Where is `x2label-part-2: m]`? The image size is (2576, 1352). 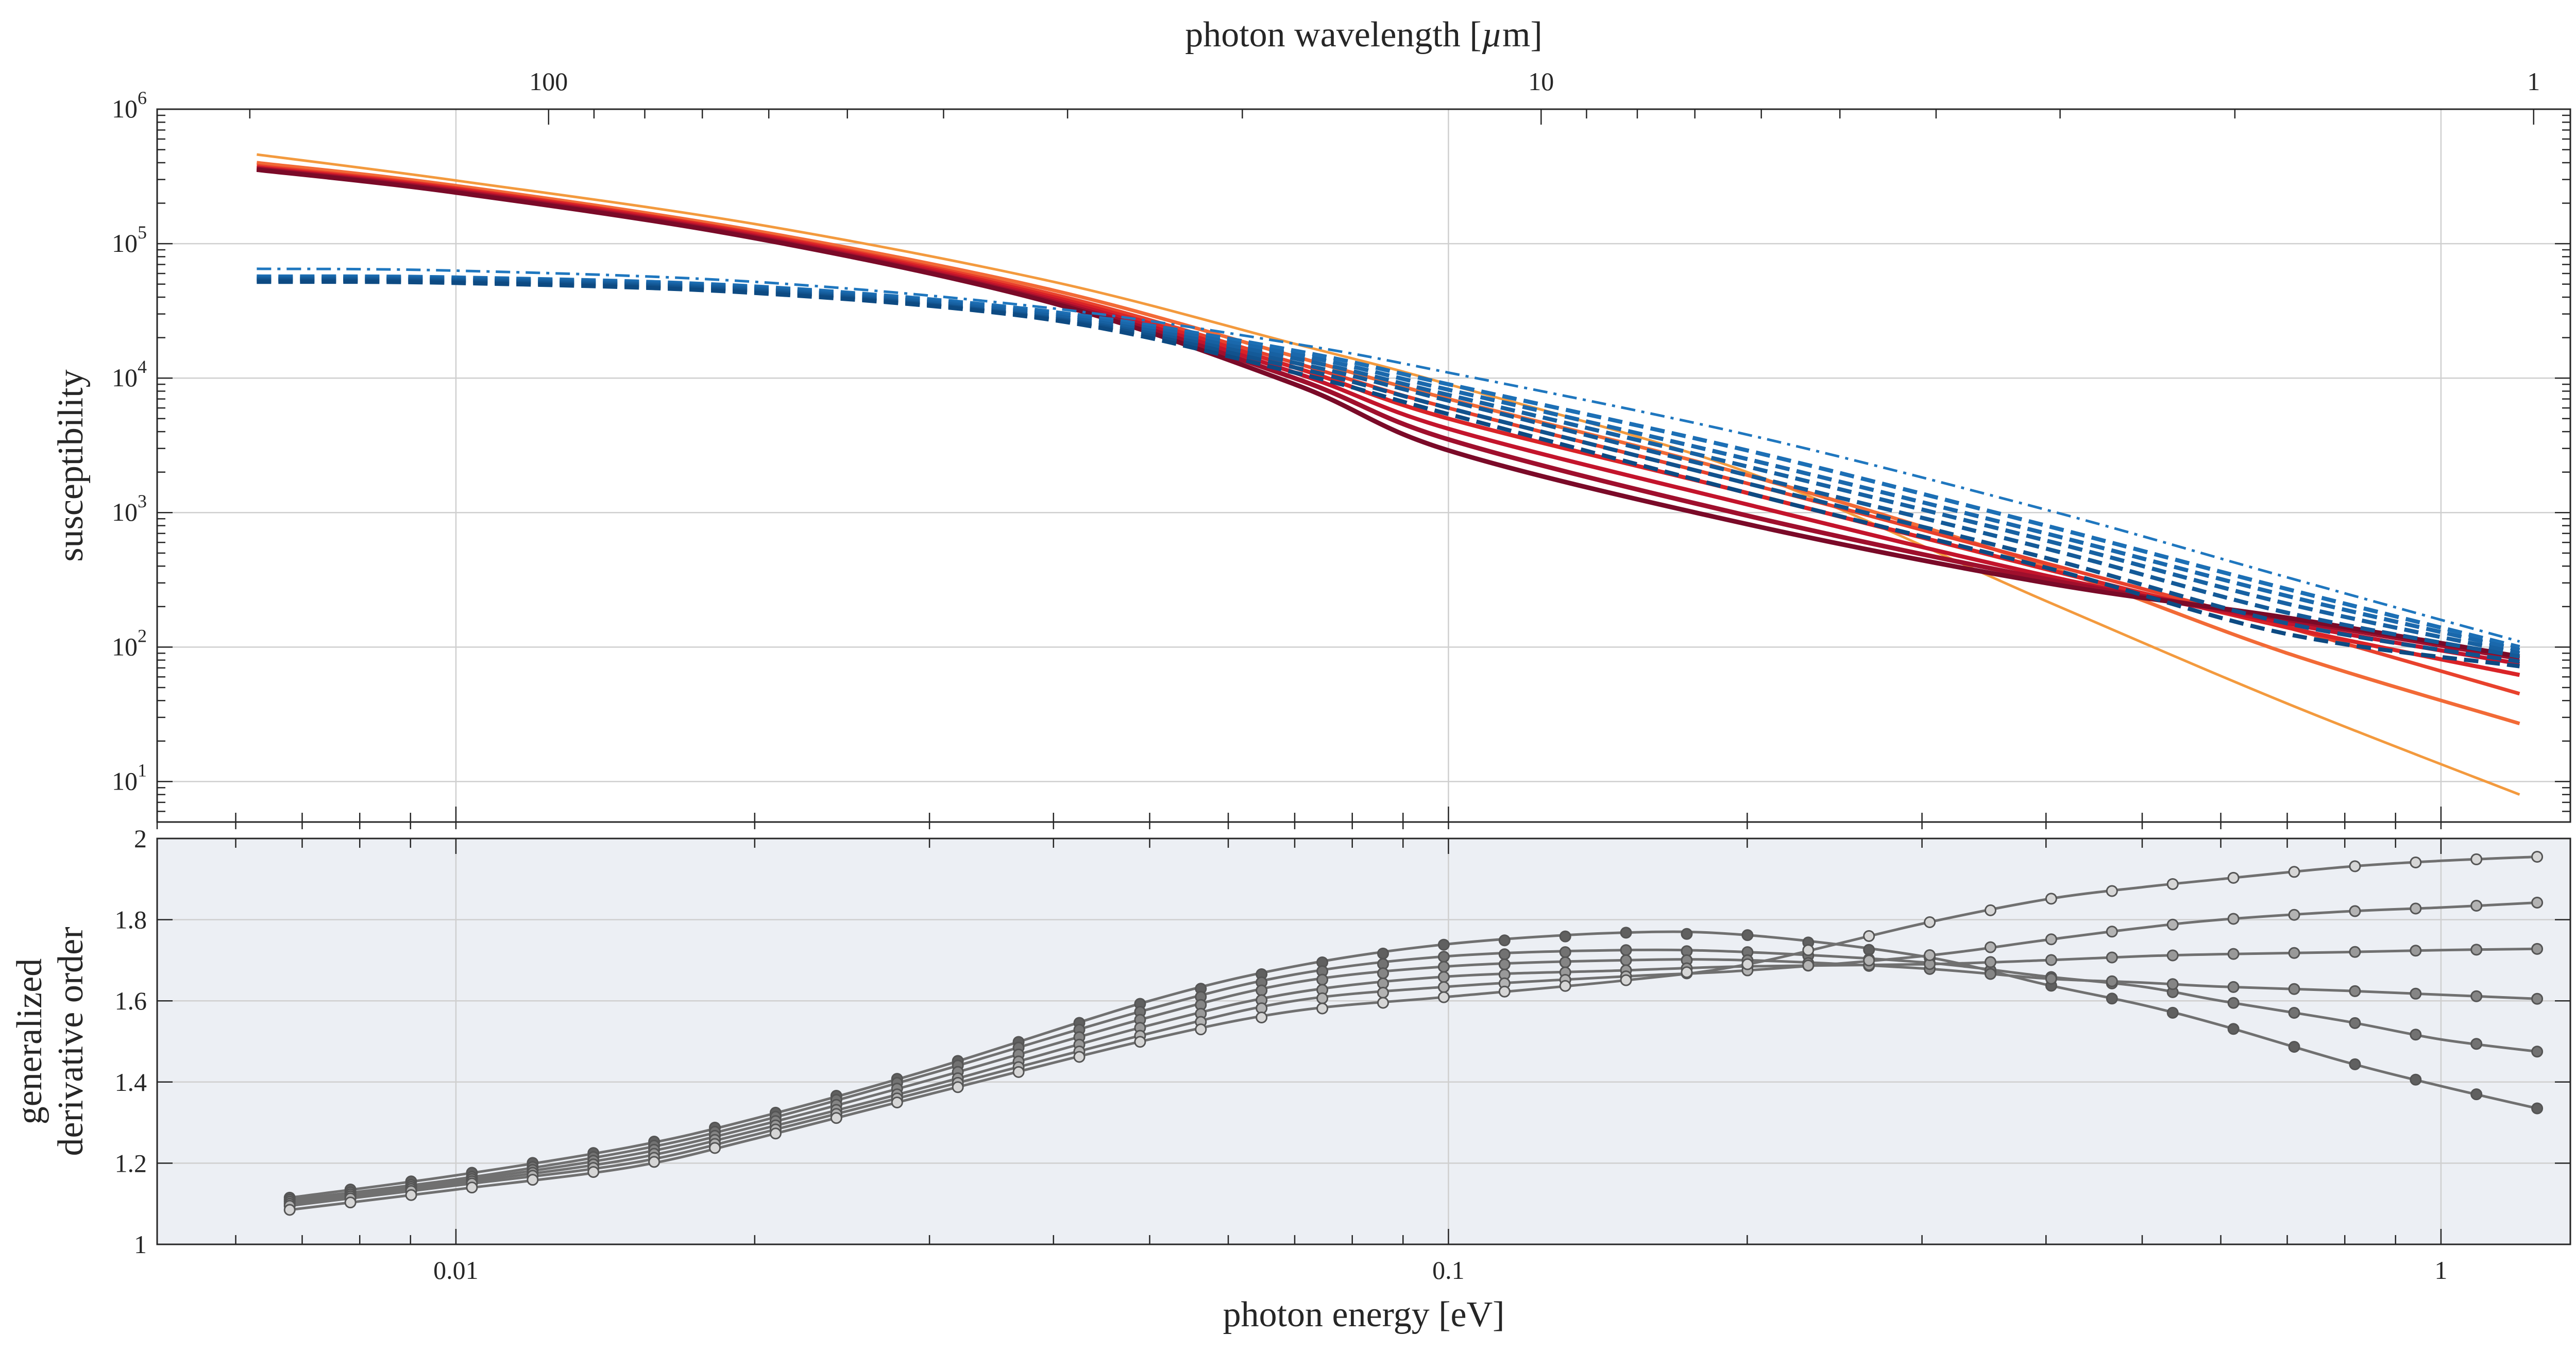 x2label-part-2: m] is located at coordinates (1522, 35).